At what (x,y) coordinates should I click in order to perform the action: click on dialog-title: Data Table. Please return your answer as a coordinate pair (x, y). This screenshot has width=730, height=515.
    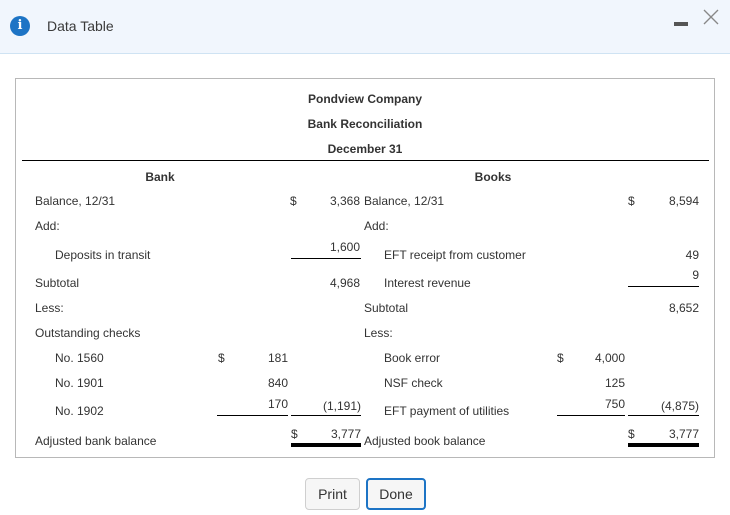
    Looking at the image, I should click on (80, 26).